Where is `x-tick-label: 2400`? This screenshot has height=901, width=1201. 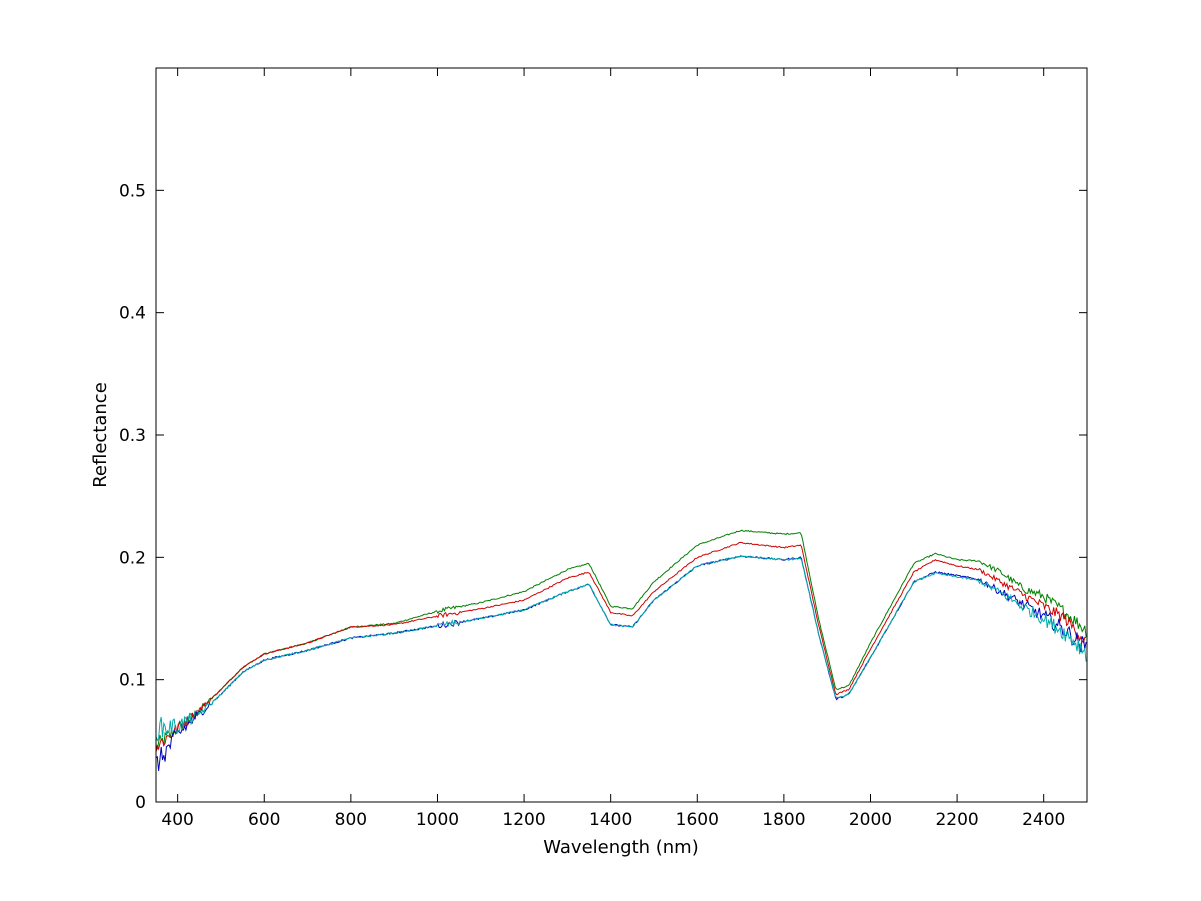
x-tick-label: 2400 is located at coordinates (1043, 820).